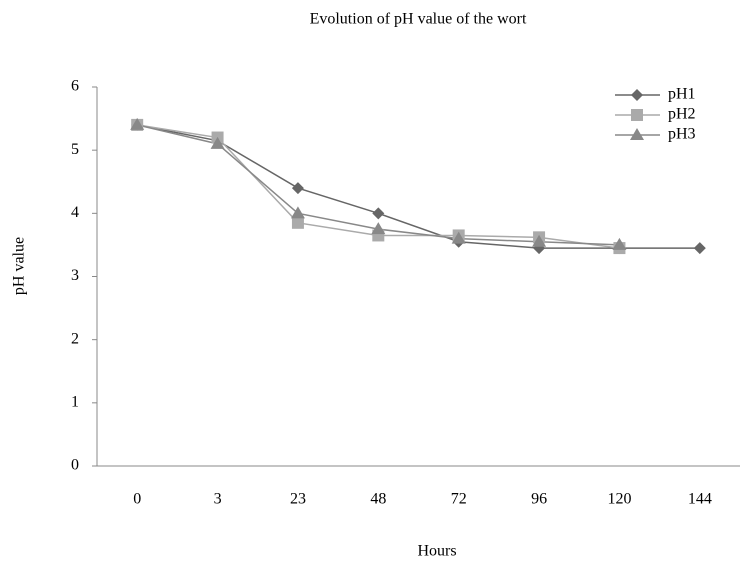  What do you see at coordinates (436, 551) in the screenshot?
I see `x-axis-label: Hours` at bounding box center [436, 551].